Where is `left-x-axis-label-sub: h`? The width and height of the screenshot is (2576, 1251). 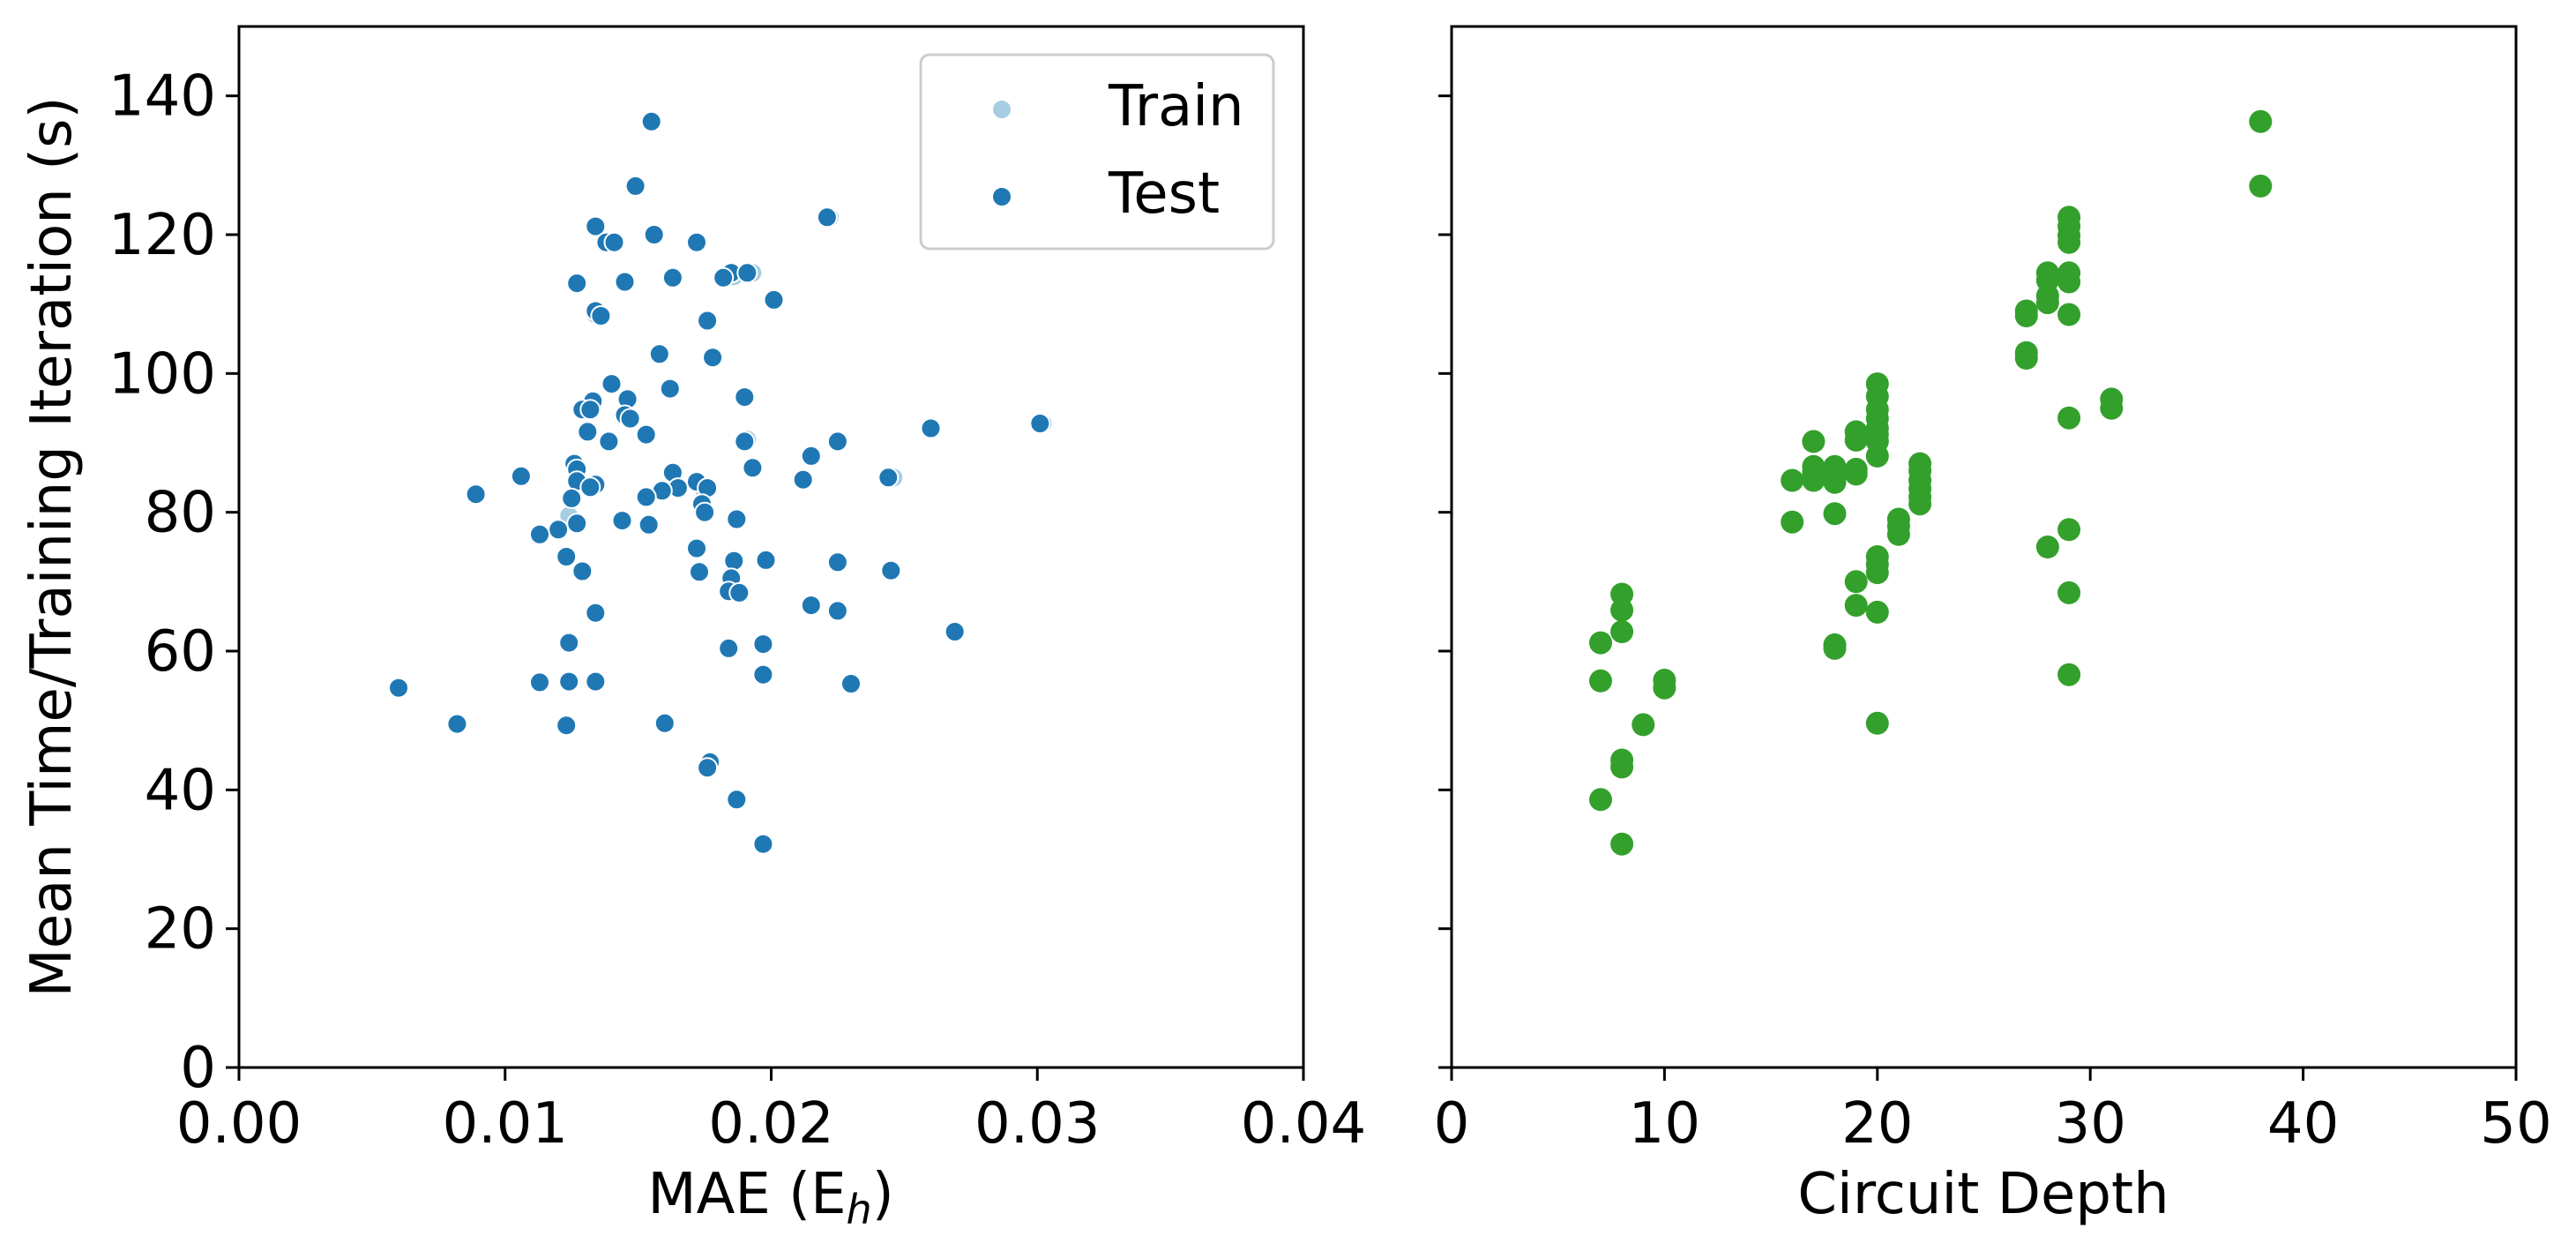 left-x-axis-label-sub: h is located at coordinates (859, 1209).